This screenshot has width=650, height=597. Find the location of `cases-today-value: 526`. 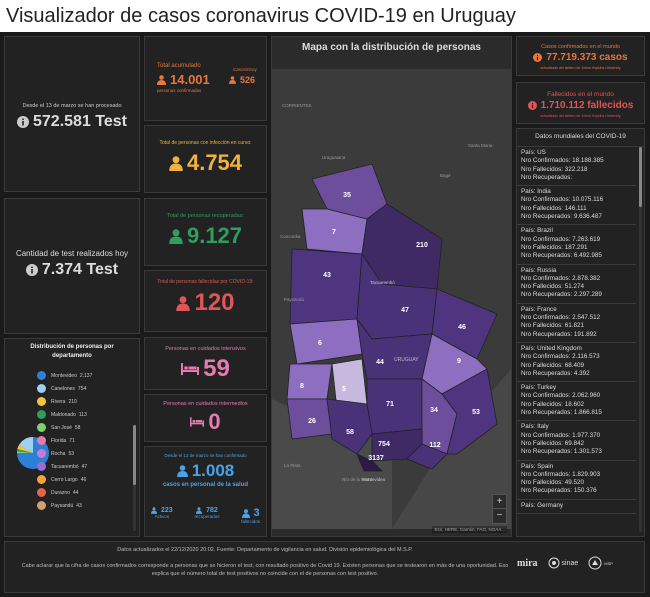

cases-today-value: 526 is located at coordinates (248, 80).